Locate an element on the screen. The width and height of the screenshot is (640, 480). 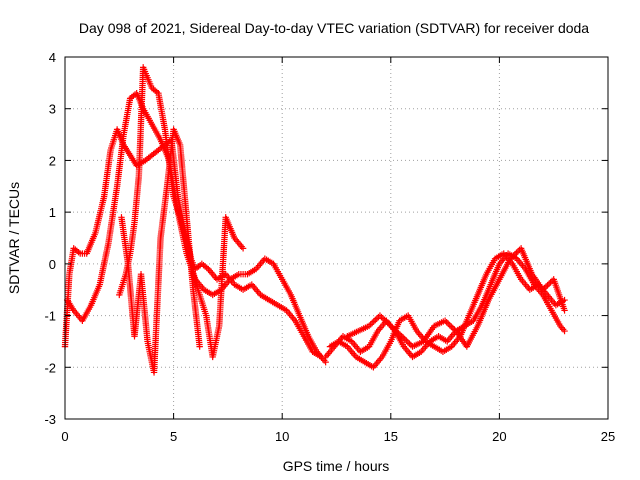
y-tick-label: 0 is located at coordinates (52, 264).